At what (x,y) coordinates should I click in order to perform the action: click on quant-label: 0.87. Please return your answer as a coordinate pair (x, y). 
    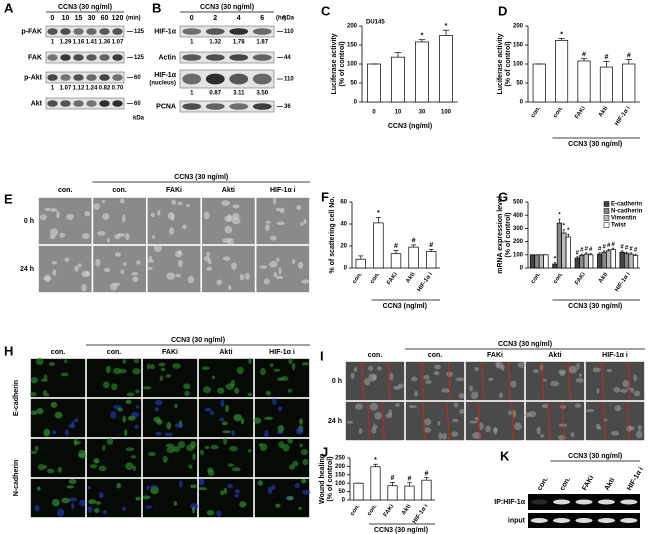
    Looking at the image, I should click on (215, 94).